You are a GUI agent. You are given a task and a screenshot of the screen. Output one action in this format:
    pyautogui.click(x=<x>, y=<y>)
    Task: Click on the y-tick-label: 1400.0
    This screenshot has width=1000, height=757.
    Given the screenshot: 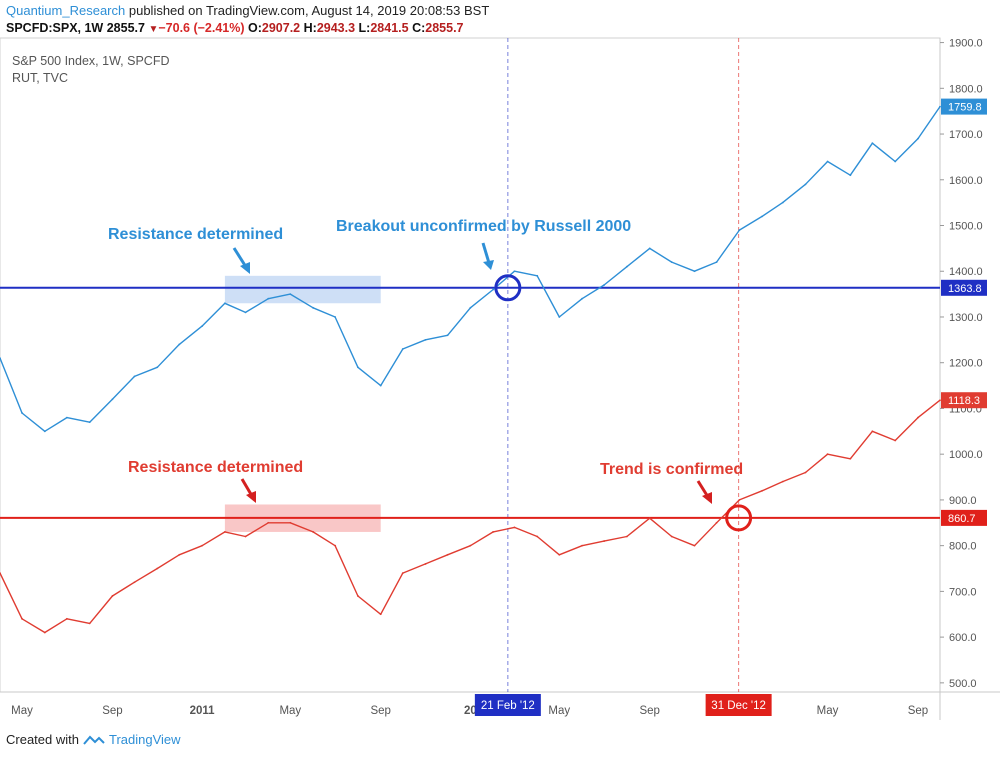 What is the action you would take?
    pyautogui.click(x=966, y=272)
    